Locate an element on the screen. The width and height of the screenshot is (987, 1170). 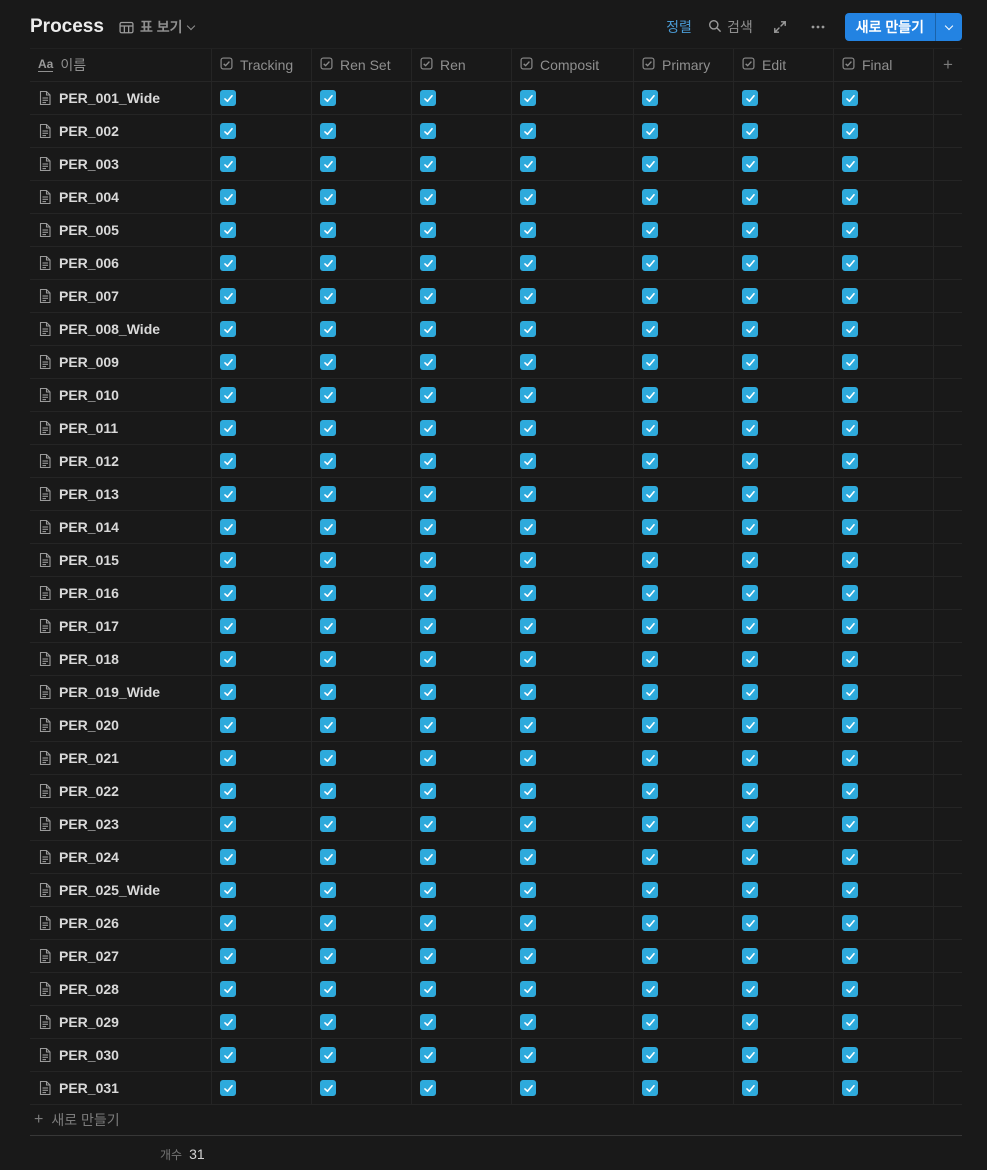
row-name-cell: PER_001_Wide is located at coordinates (121, 98).